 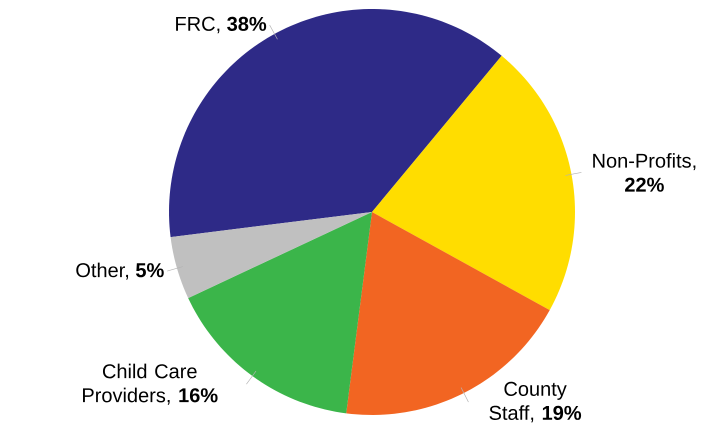 What do you see at coordinates (150, 384) in the screenshot?
I see `slice-label: Child Care Providers, 16%` at bounding box center [150, 384].